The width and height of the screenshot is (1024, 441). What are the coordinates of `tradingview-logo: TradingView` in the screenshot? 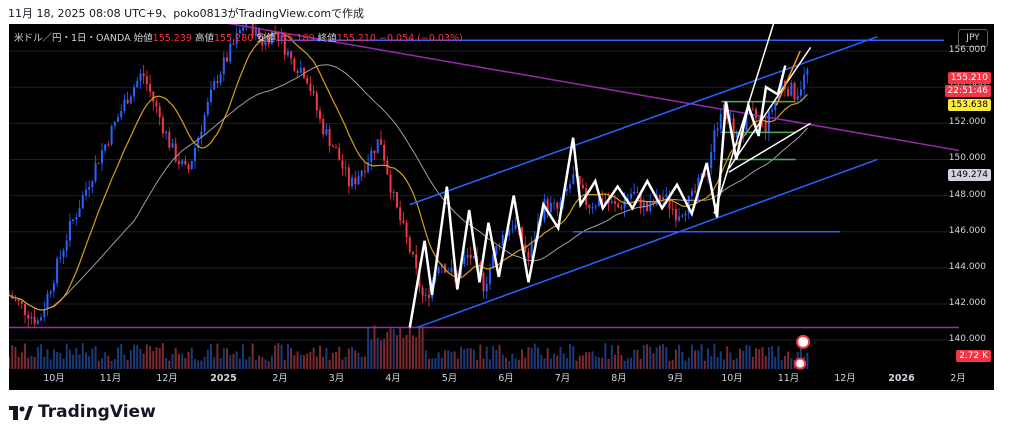 It's located at (82, 412).